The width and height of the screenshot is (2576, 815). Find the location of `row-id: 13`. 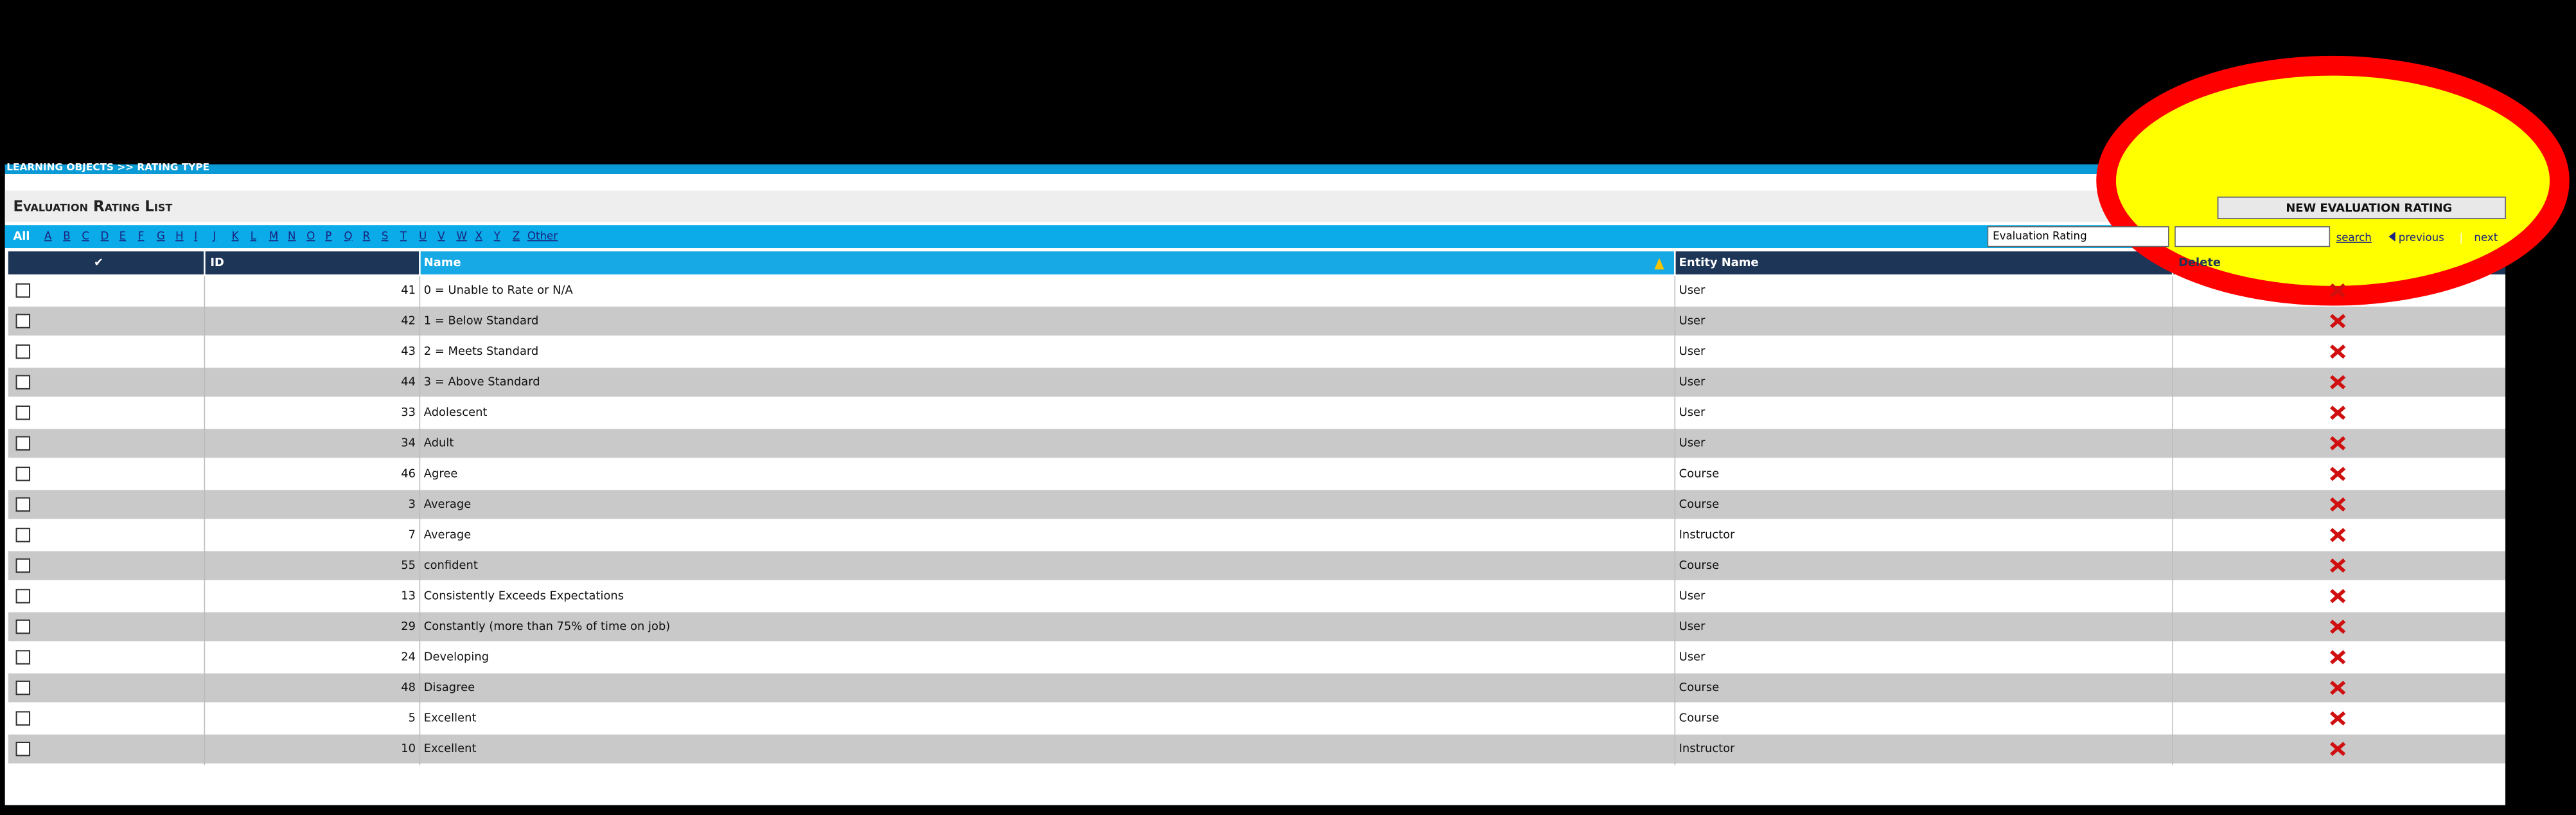

row-id: 13 is located at coordinates (408, 595).